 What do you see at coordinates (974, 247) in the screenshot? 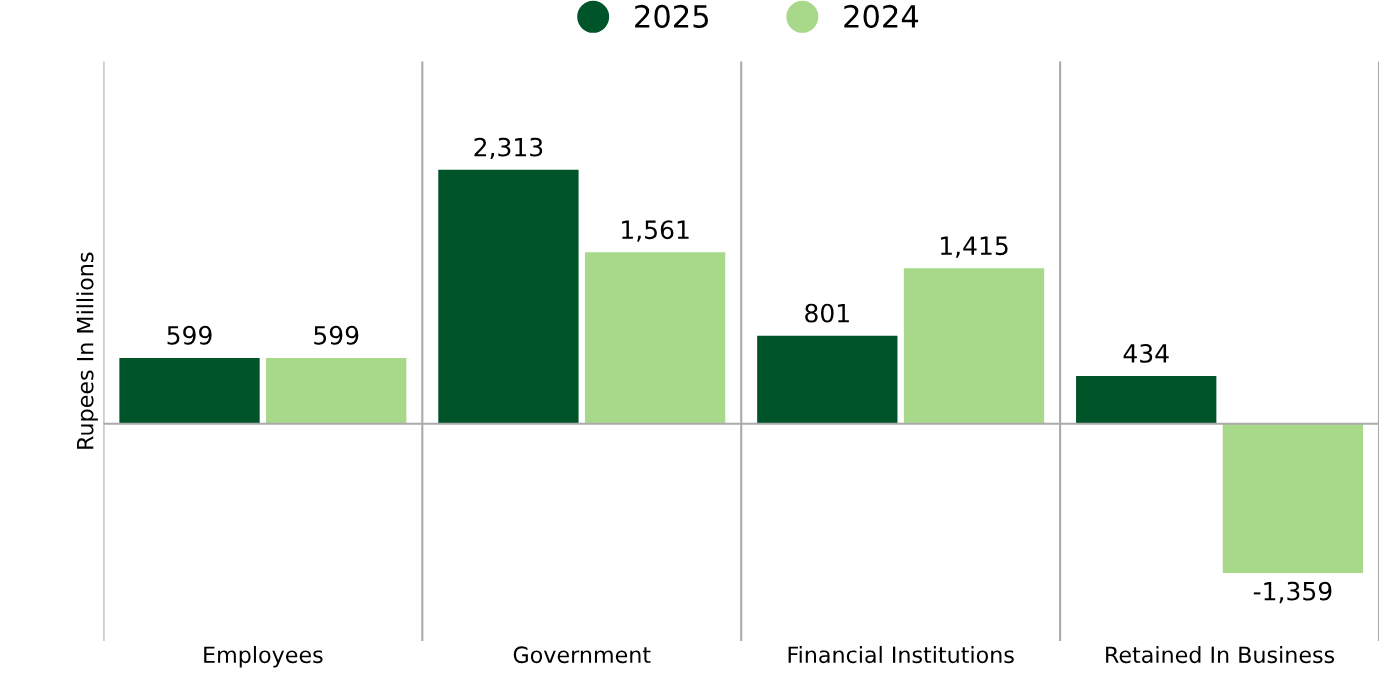
I see `data-label: 1,415` at bounding box center [974, 247].